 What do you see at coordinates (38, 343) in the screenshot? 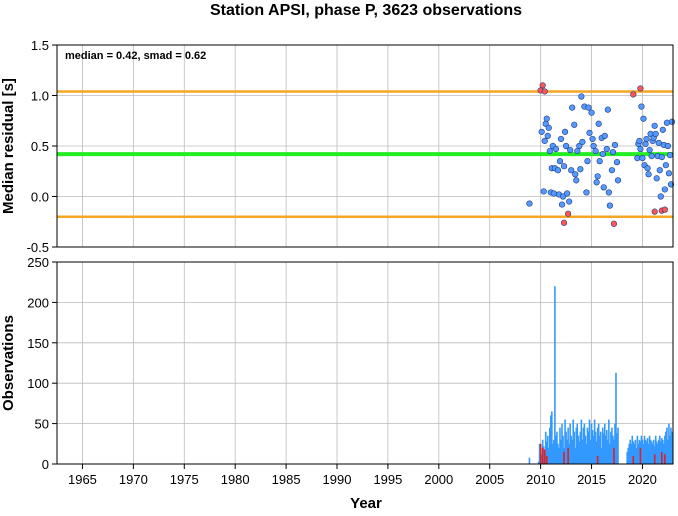
I see `observations-y-tick-label: 150` at bounding box center [38, 343].